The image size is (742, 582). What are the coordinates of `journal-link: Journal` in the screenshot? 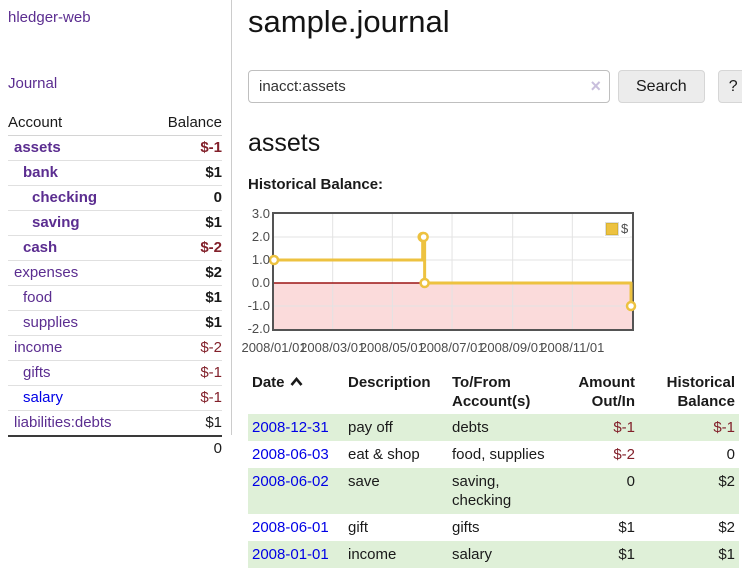 It's located at (33, 83).